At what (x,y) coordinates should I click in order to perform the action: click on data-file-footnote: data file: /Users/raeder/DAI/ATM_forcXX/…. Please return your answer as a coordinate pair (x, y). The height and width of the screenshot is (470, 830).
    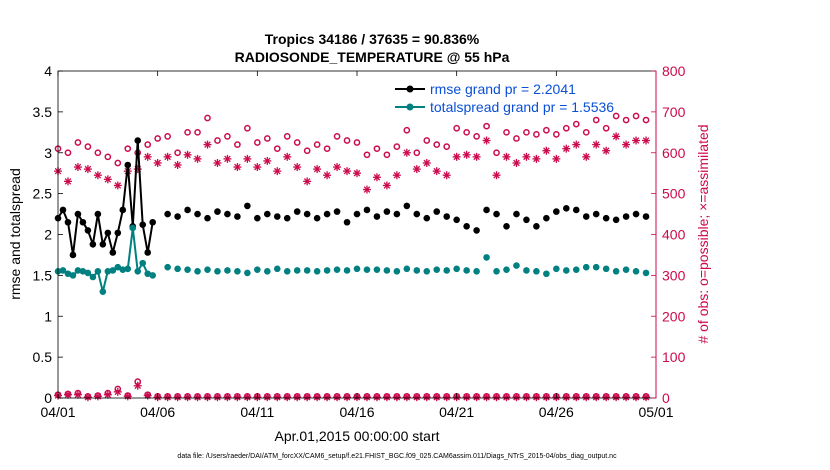
    Looking at the image, I should click on (397, 456).